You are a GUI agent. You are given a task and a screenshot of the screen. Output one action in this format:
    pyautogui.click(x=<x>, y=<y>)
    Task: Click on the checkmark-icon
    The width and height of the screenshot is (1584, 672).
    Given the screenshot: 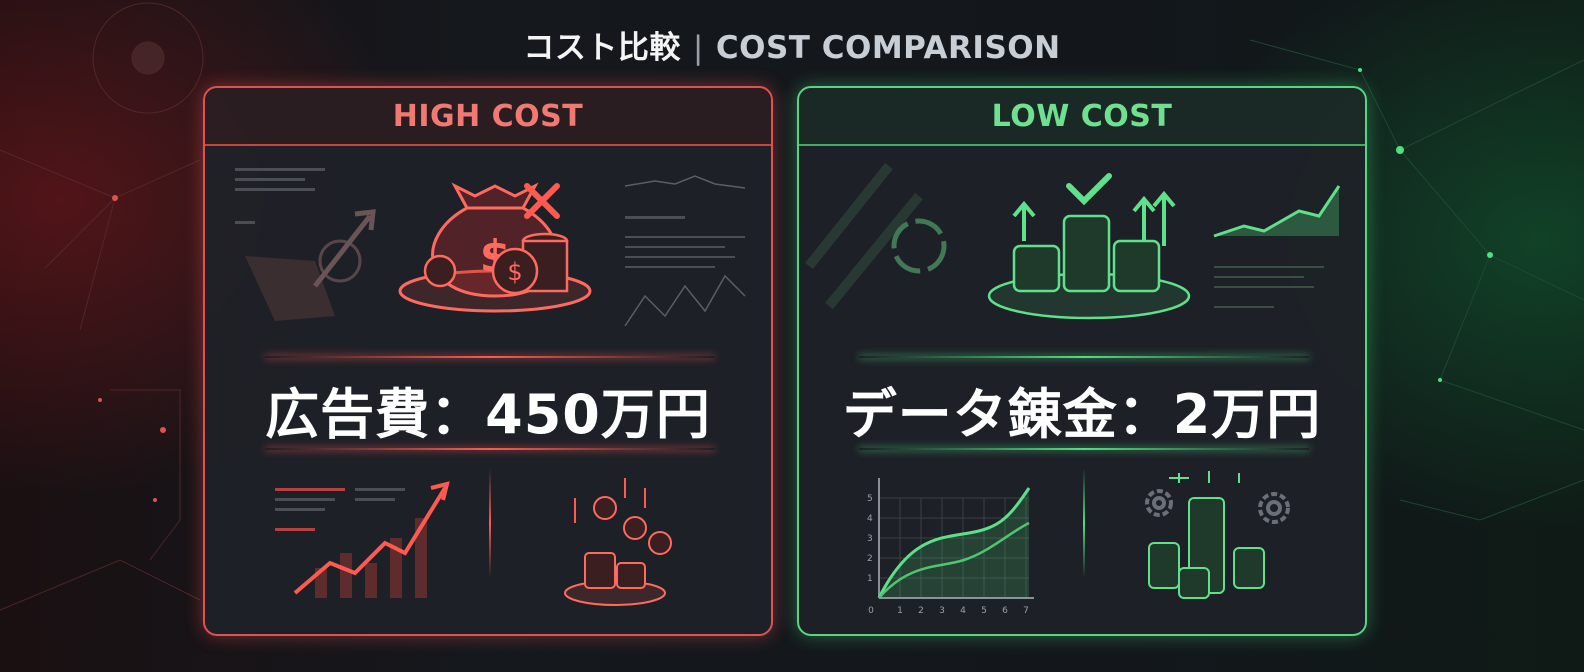 What is the action you would take?
    pyautogui.click(x=1089, y=189)
    